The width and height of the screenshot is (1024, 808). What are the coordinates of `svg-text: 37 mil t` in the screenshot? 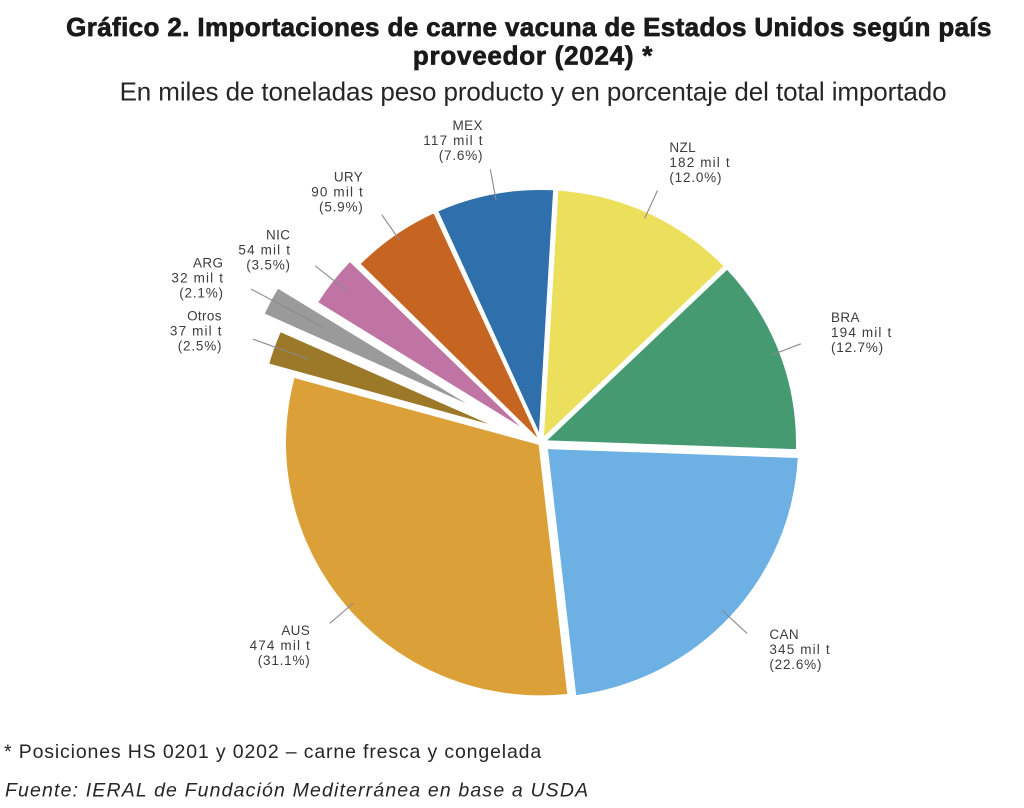 It's located at (196, 331).